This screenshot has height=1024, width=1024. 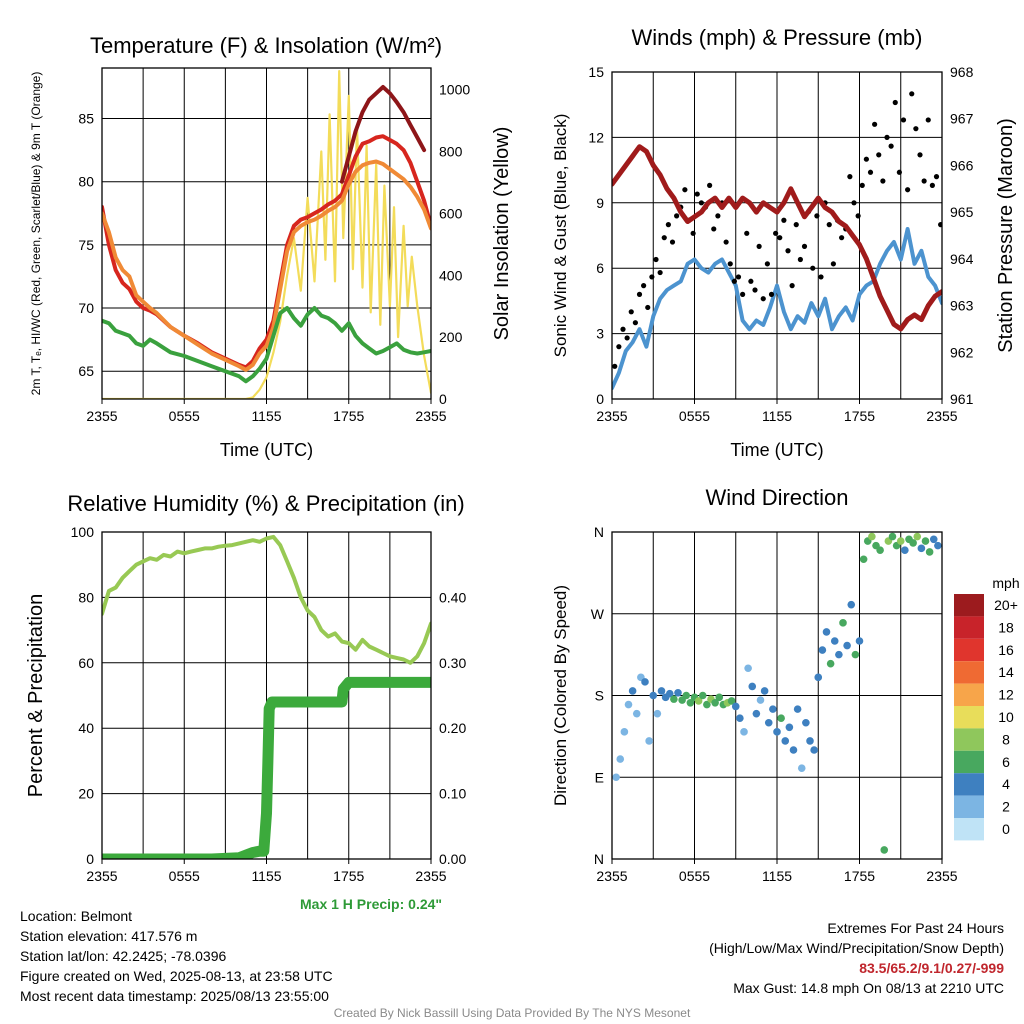 What do you see at coordinates (962, 352) in the screenshot?
I see `winds-ytick-right: 962` at bounding box center [962, 352].